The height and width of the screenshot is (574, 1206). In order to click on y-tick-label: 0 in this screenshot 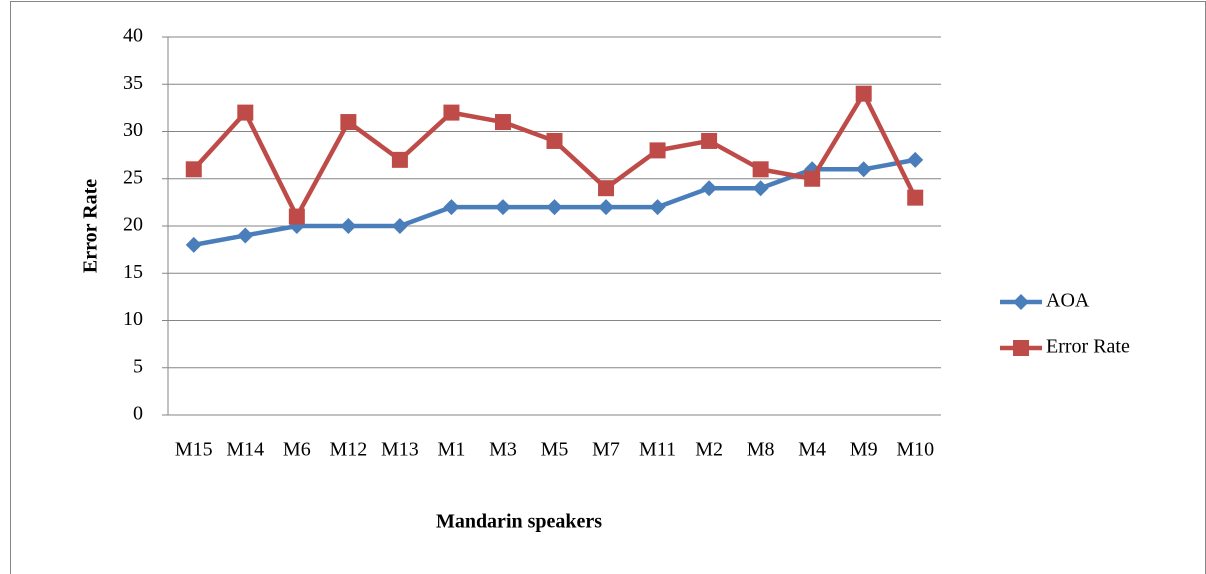, I will do `click(138, 414)`.